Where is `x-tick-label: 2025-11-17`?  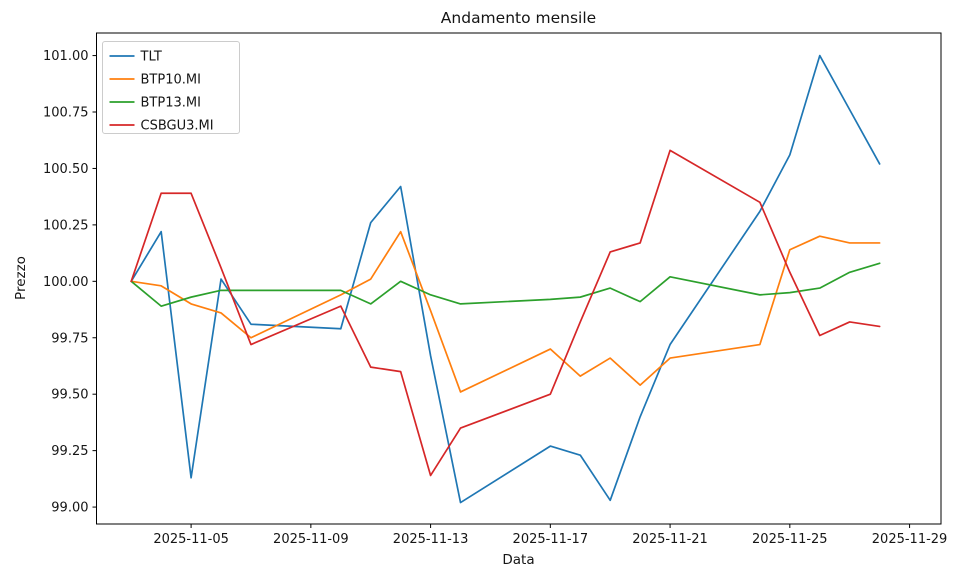
x-tick-label: 2025-11-17 is located at coordinates (551, 539).